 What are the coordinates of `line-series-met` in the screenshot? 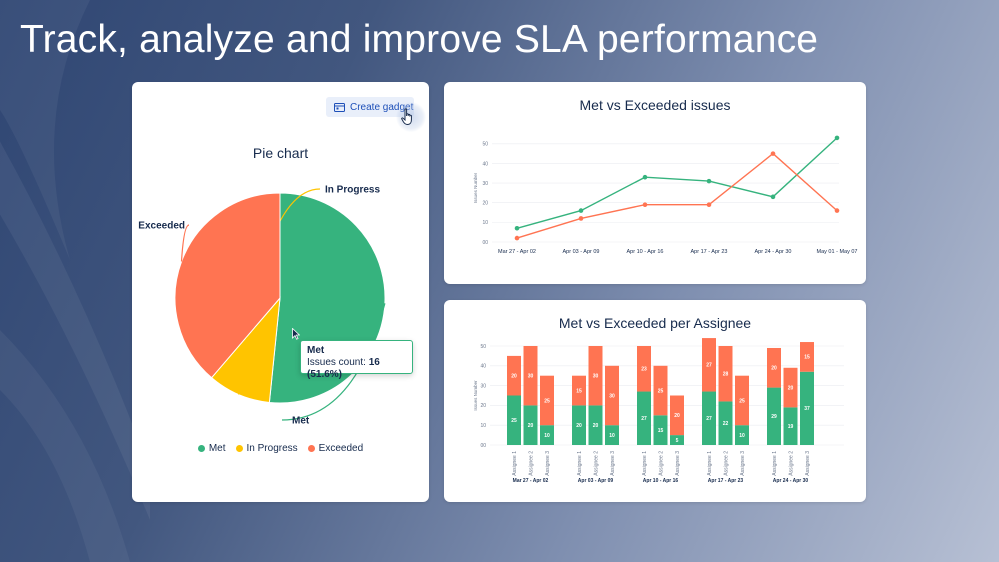 It's located at (677, 183).